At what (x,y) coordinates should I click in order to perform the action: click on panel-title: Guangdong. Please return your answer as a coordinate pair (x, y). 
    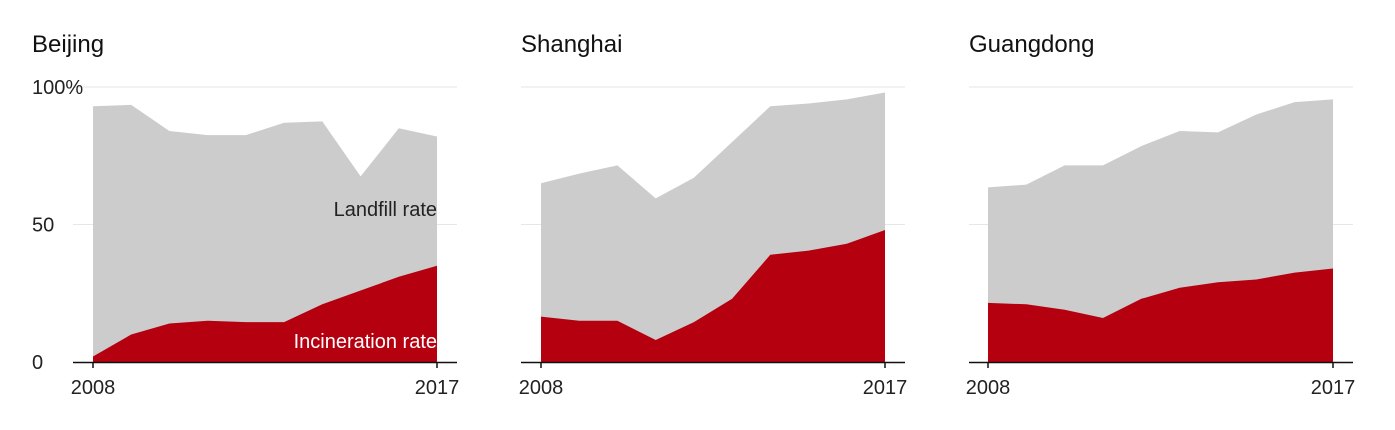
    Looking at the image, I should click on (1031, 44).